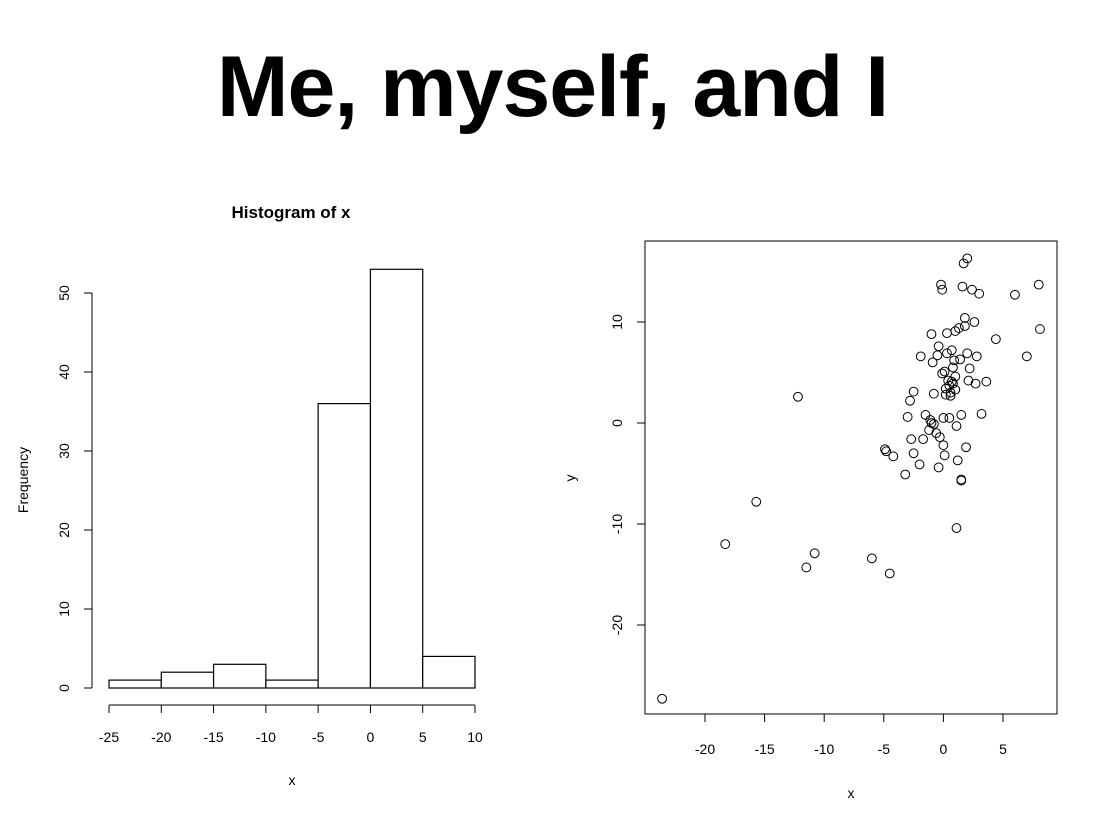  Describe the element at coordinates (64, 530) in the screenshot. I see `histogram-y-tick-label: 20` at that location.